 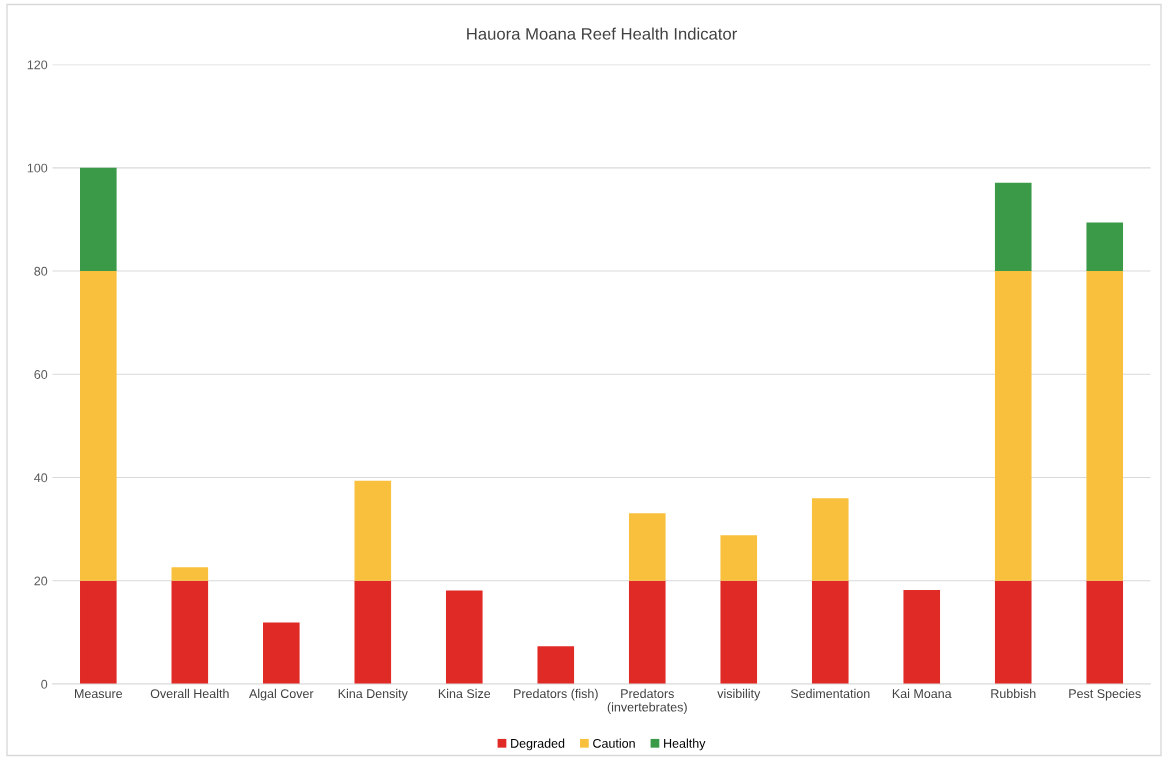 What do you see at coordinates (538, 744) in the screenshot?
I see `legend-label: Degraded` at bounding box center [538, 744].